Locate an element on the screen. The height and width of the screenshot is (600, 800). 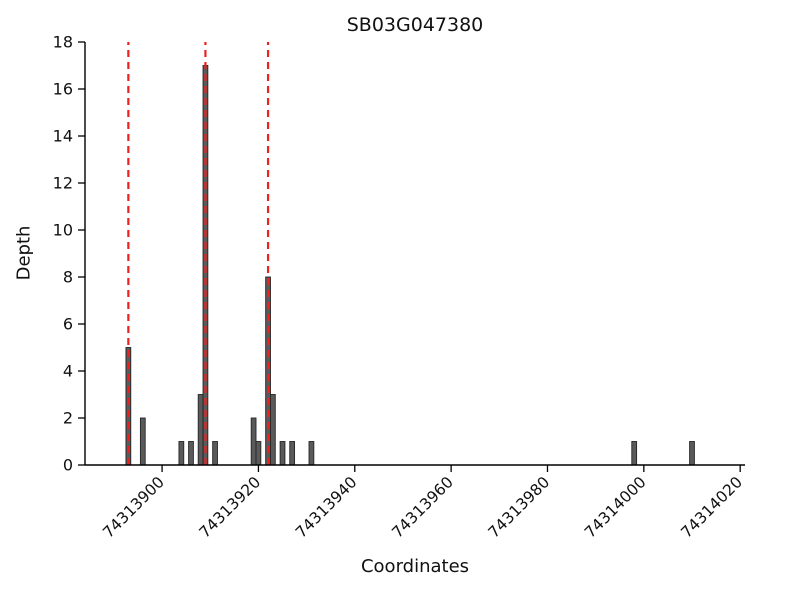
y-tick-label: 8 is located at coordinates (68, 277).